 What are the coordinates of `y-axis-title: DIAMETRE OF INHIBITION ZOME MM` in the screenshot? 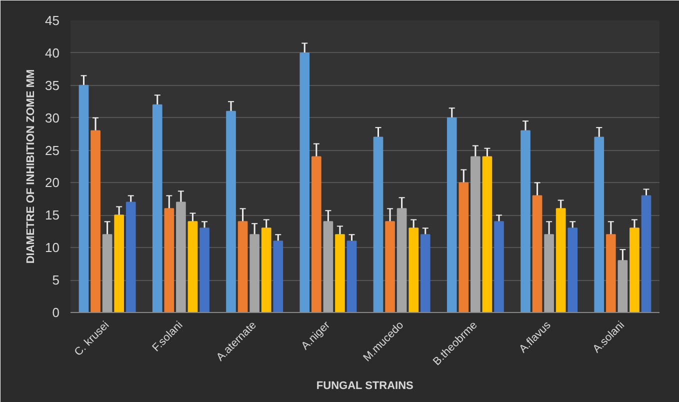 It's located at (31, 166).